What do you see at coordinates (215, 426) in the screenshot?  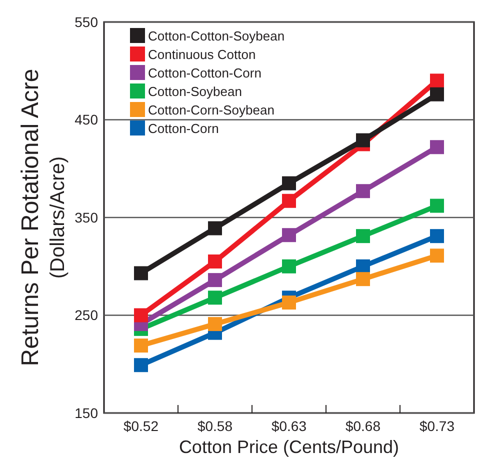 I see `x-tick-label: $0.58` at bounding box center [215, 426].